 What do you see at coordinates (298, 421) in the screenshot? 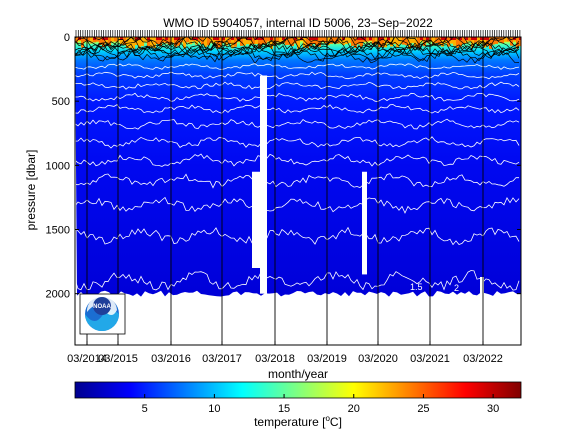
I see `colorbar-label: temperature [oC]` at bounding box center [298, 421].